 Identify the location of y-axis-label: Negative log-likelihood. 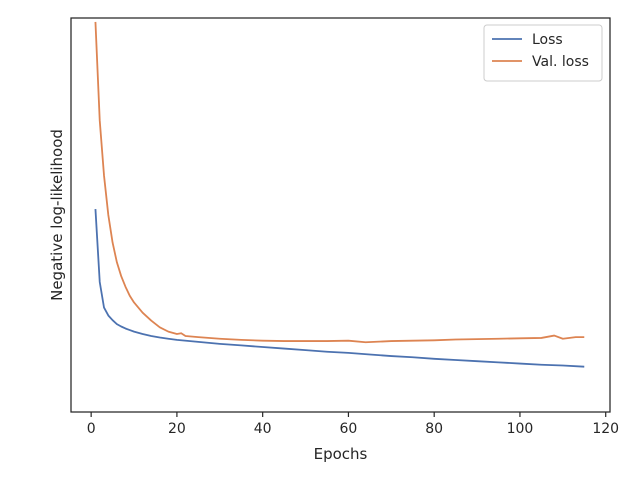
(57, 215).